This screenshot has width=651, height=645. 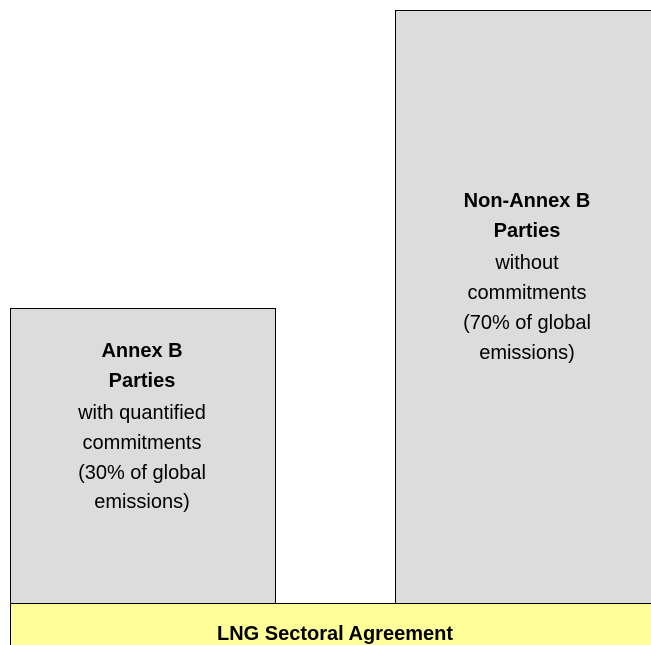 I want to click on box-description: (30% of global, so click(x=142, y=473).